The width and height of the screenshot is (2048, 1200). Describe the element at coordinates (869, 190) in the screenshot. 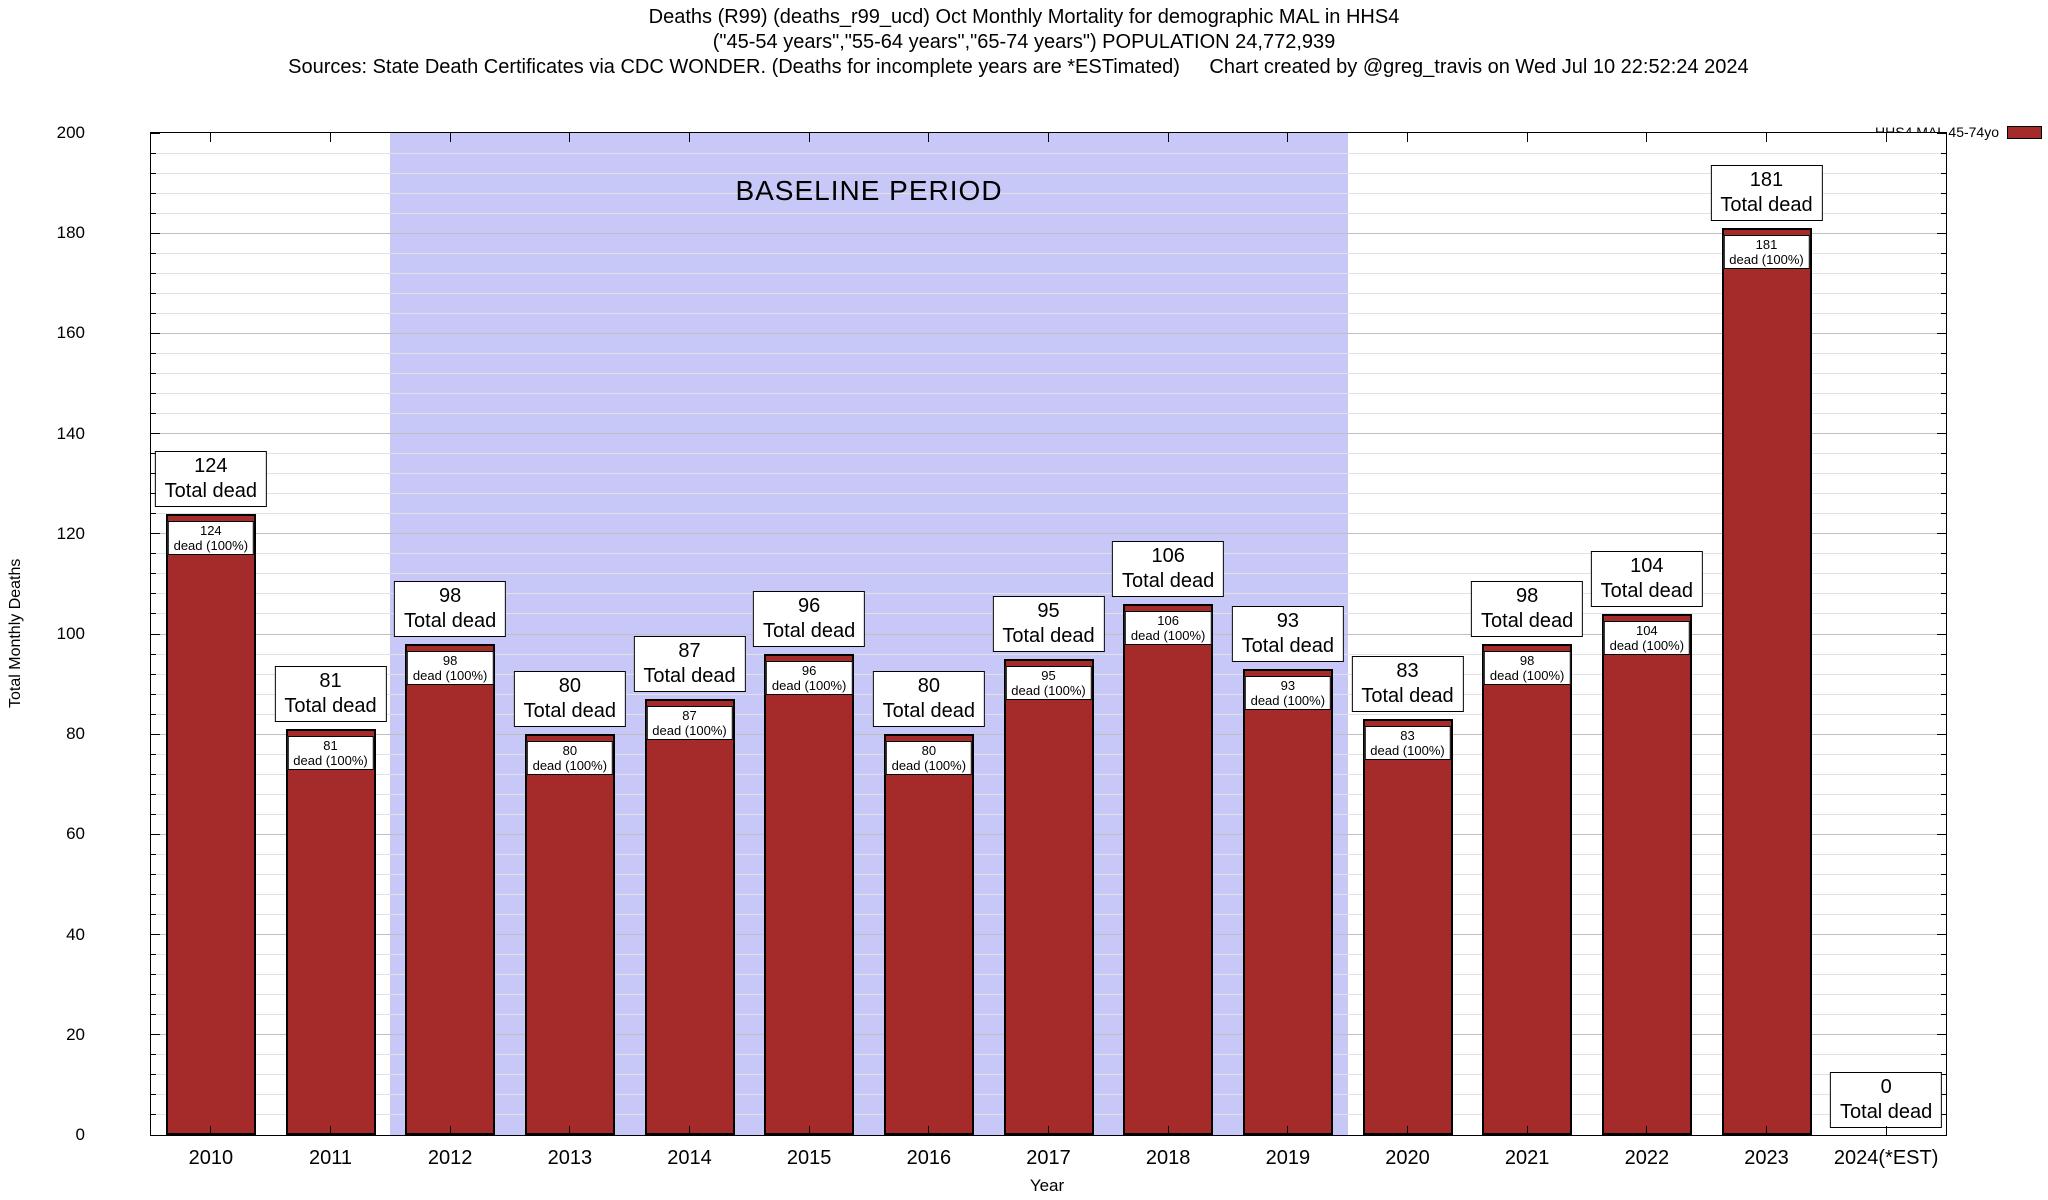

I see `baseline-period-label: BASELINE PERIOD` at that location.